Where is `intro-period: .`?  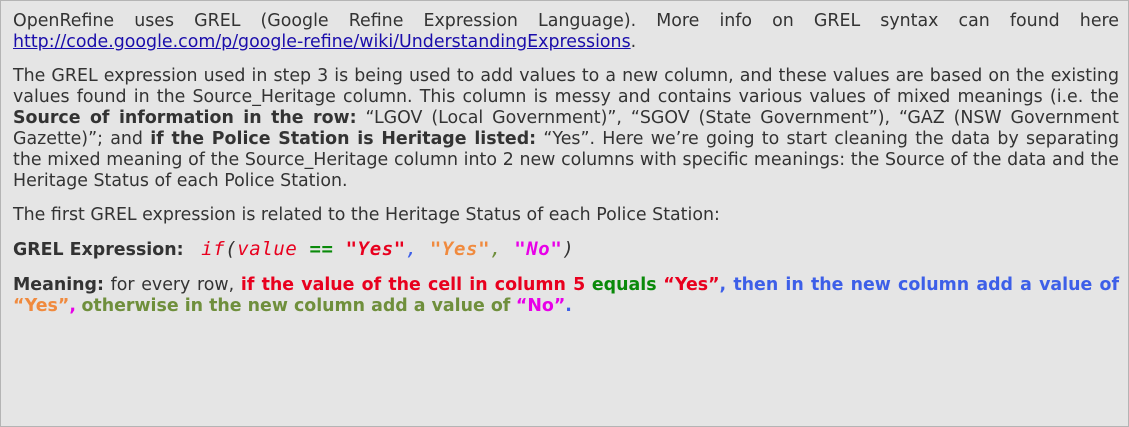 intro-period: . is located at coordinates (633, 42).